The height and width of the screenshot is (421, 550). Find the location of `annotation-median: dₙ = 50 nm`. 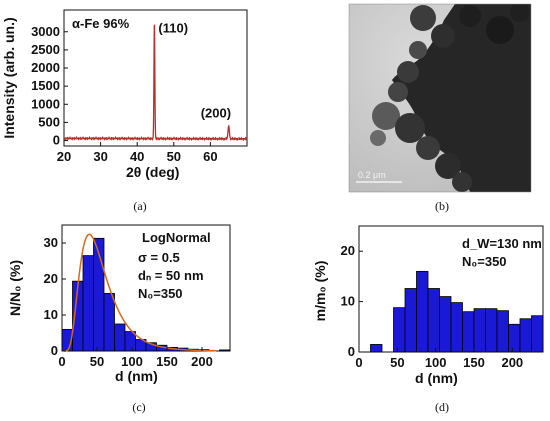

annotation-median: dₙ = 50 nm is located at coordinates (171, 275).